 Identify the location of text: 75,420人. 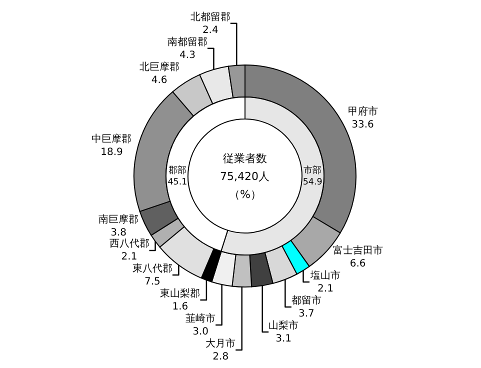
(245, 176).